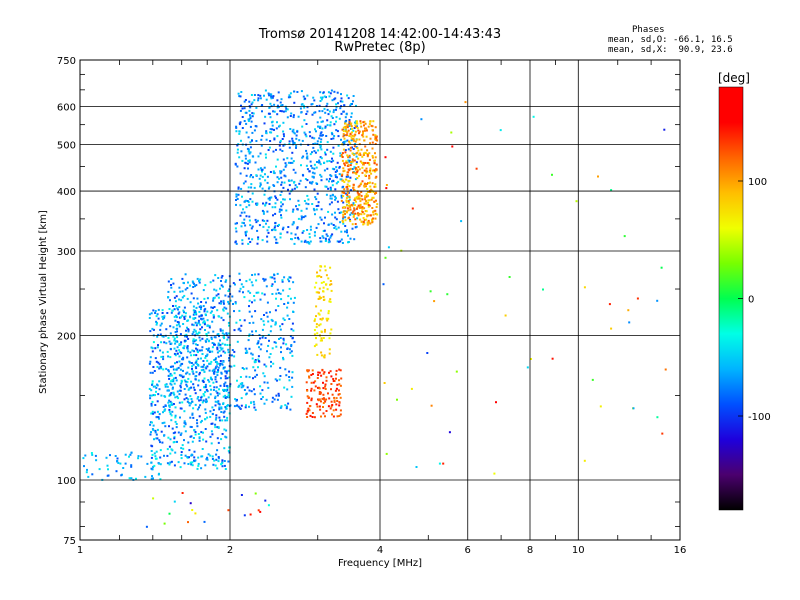  I want to click on y-tick-label: 750, so click(66, 61).